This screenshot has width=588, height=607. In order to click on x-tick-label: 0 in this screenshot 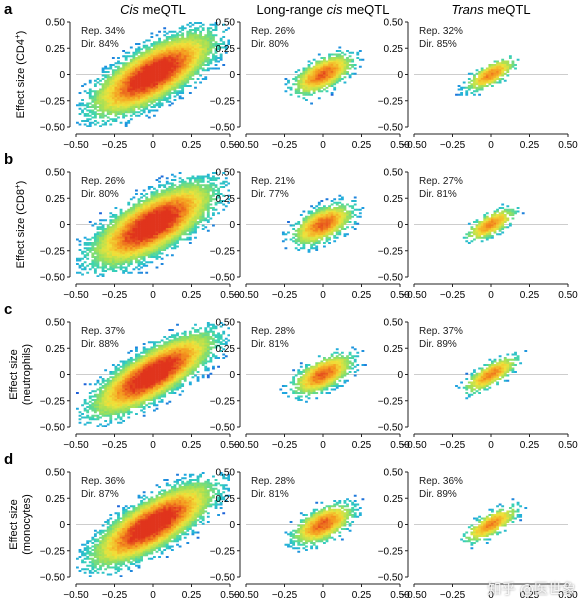, I will do `click(491, 295)`.